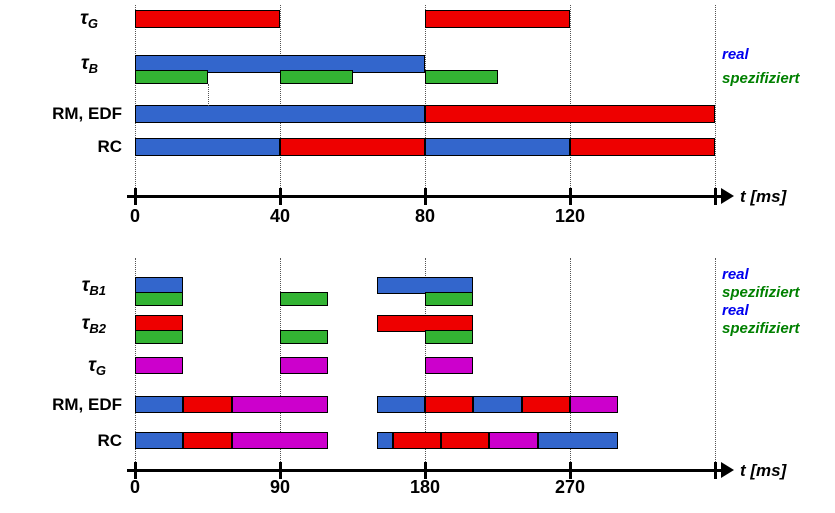 This screenshot has width=835, height=513. Describe the element at coordinates (570, 487) in the screenshot. I see `tick-label: 270` at that location.